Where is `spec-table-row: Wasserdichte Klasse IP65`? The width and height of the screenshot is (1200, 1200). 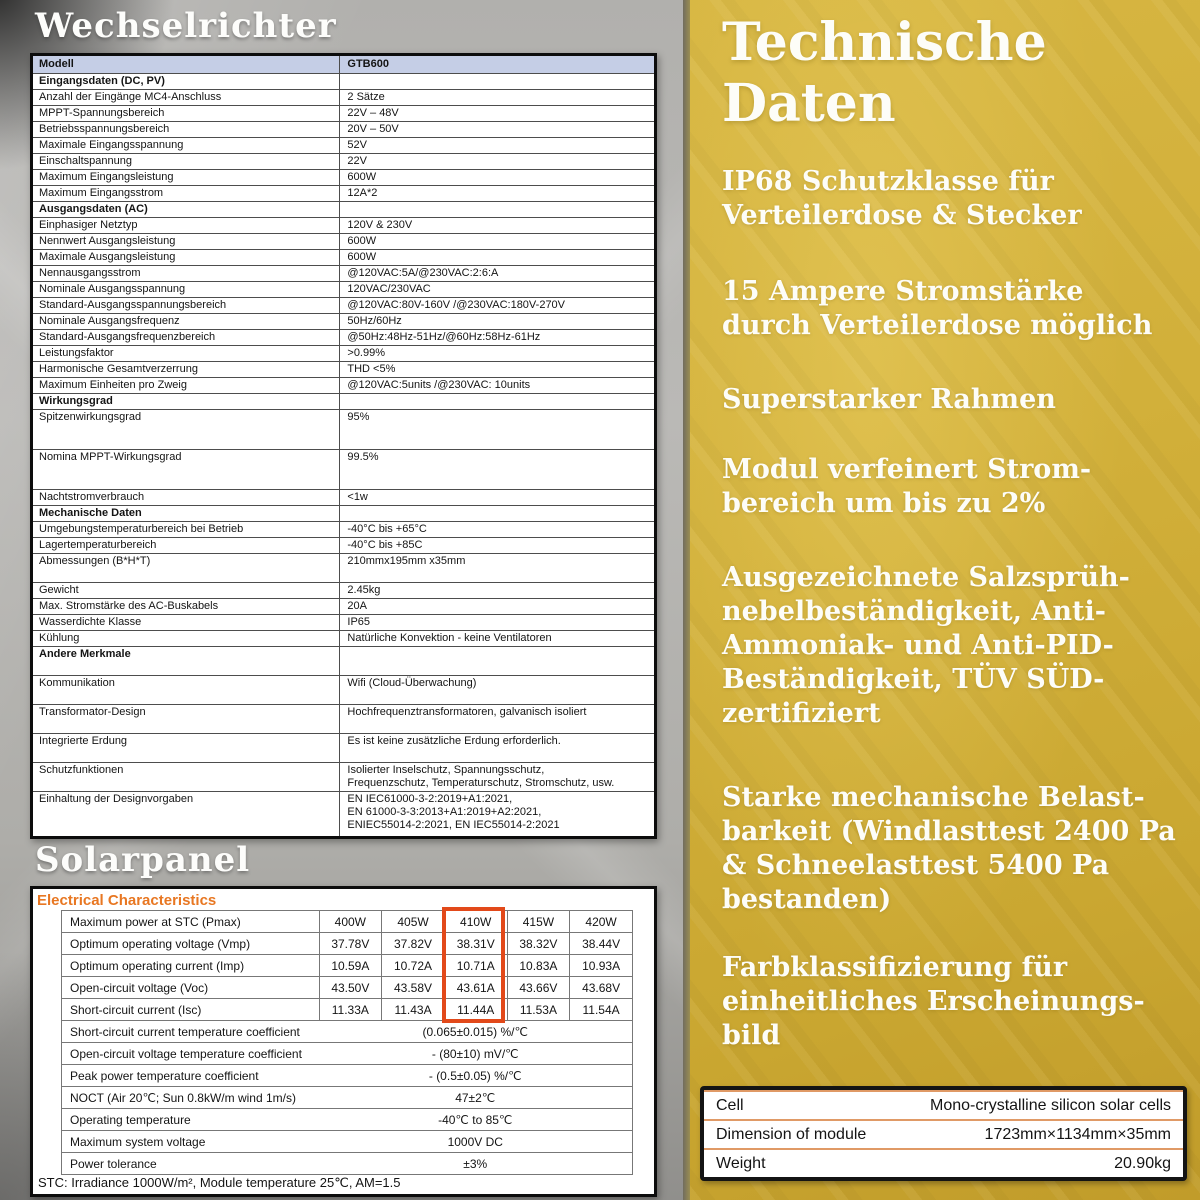 spec-table-row: Wasserdichte Klasse IP65 is located at coordinates (343, 623).